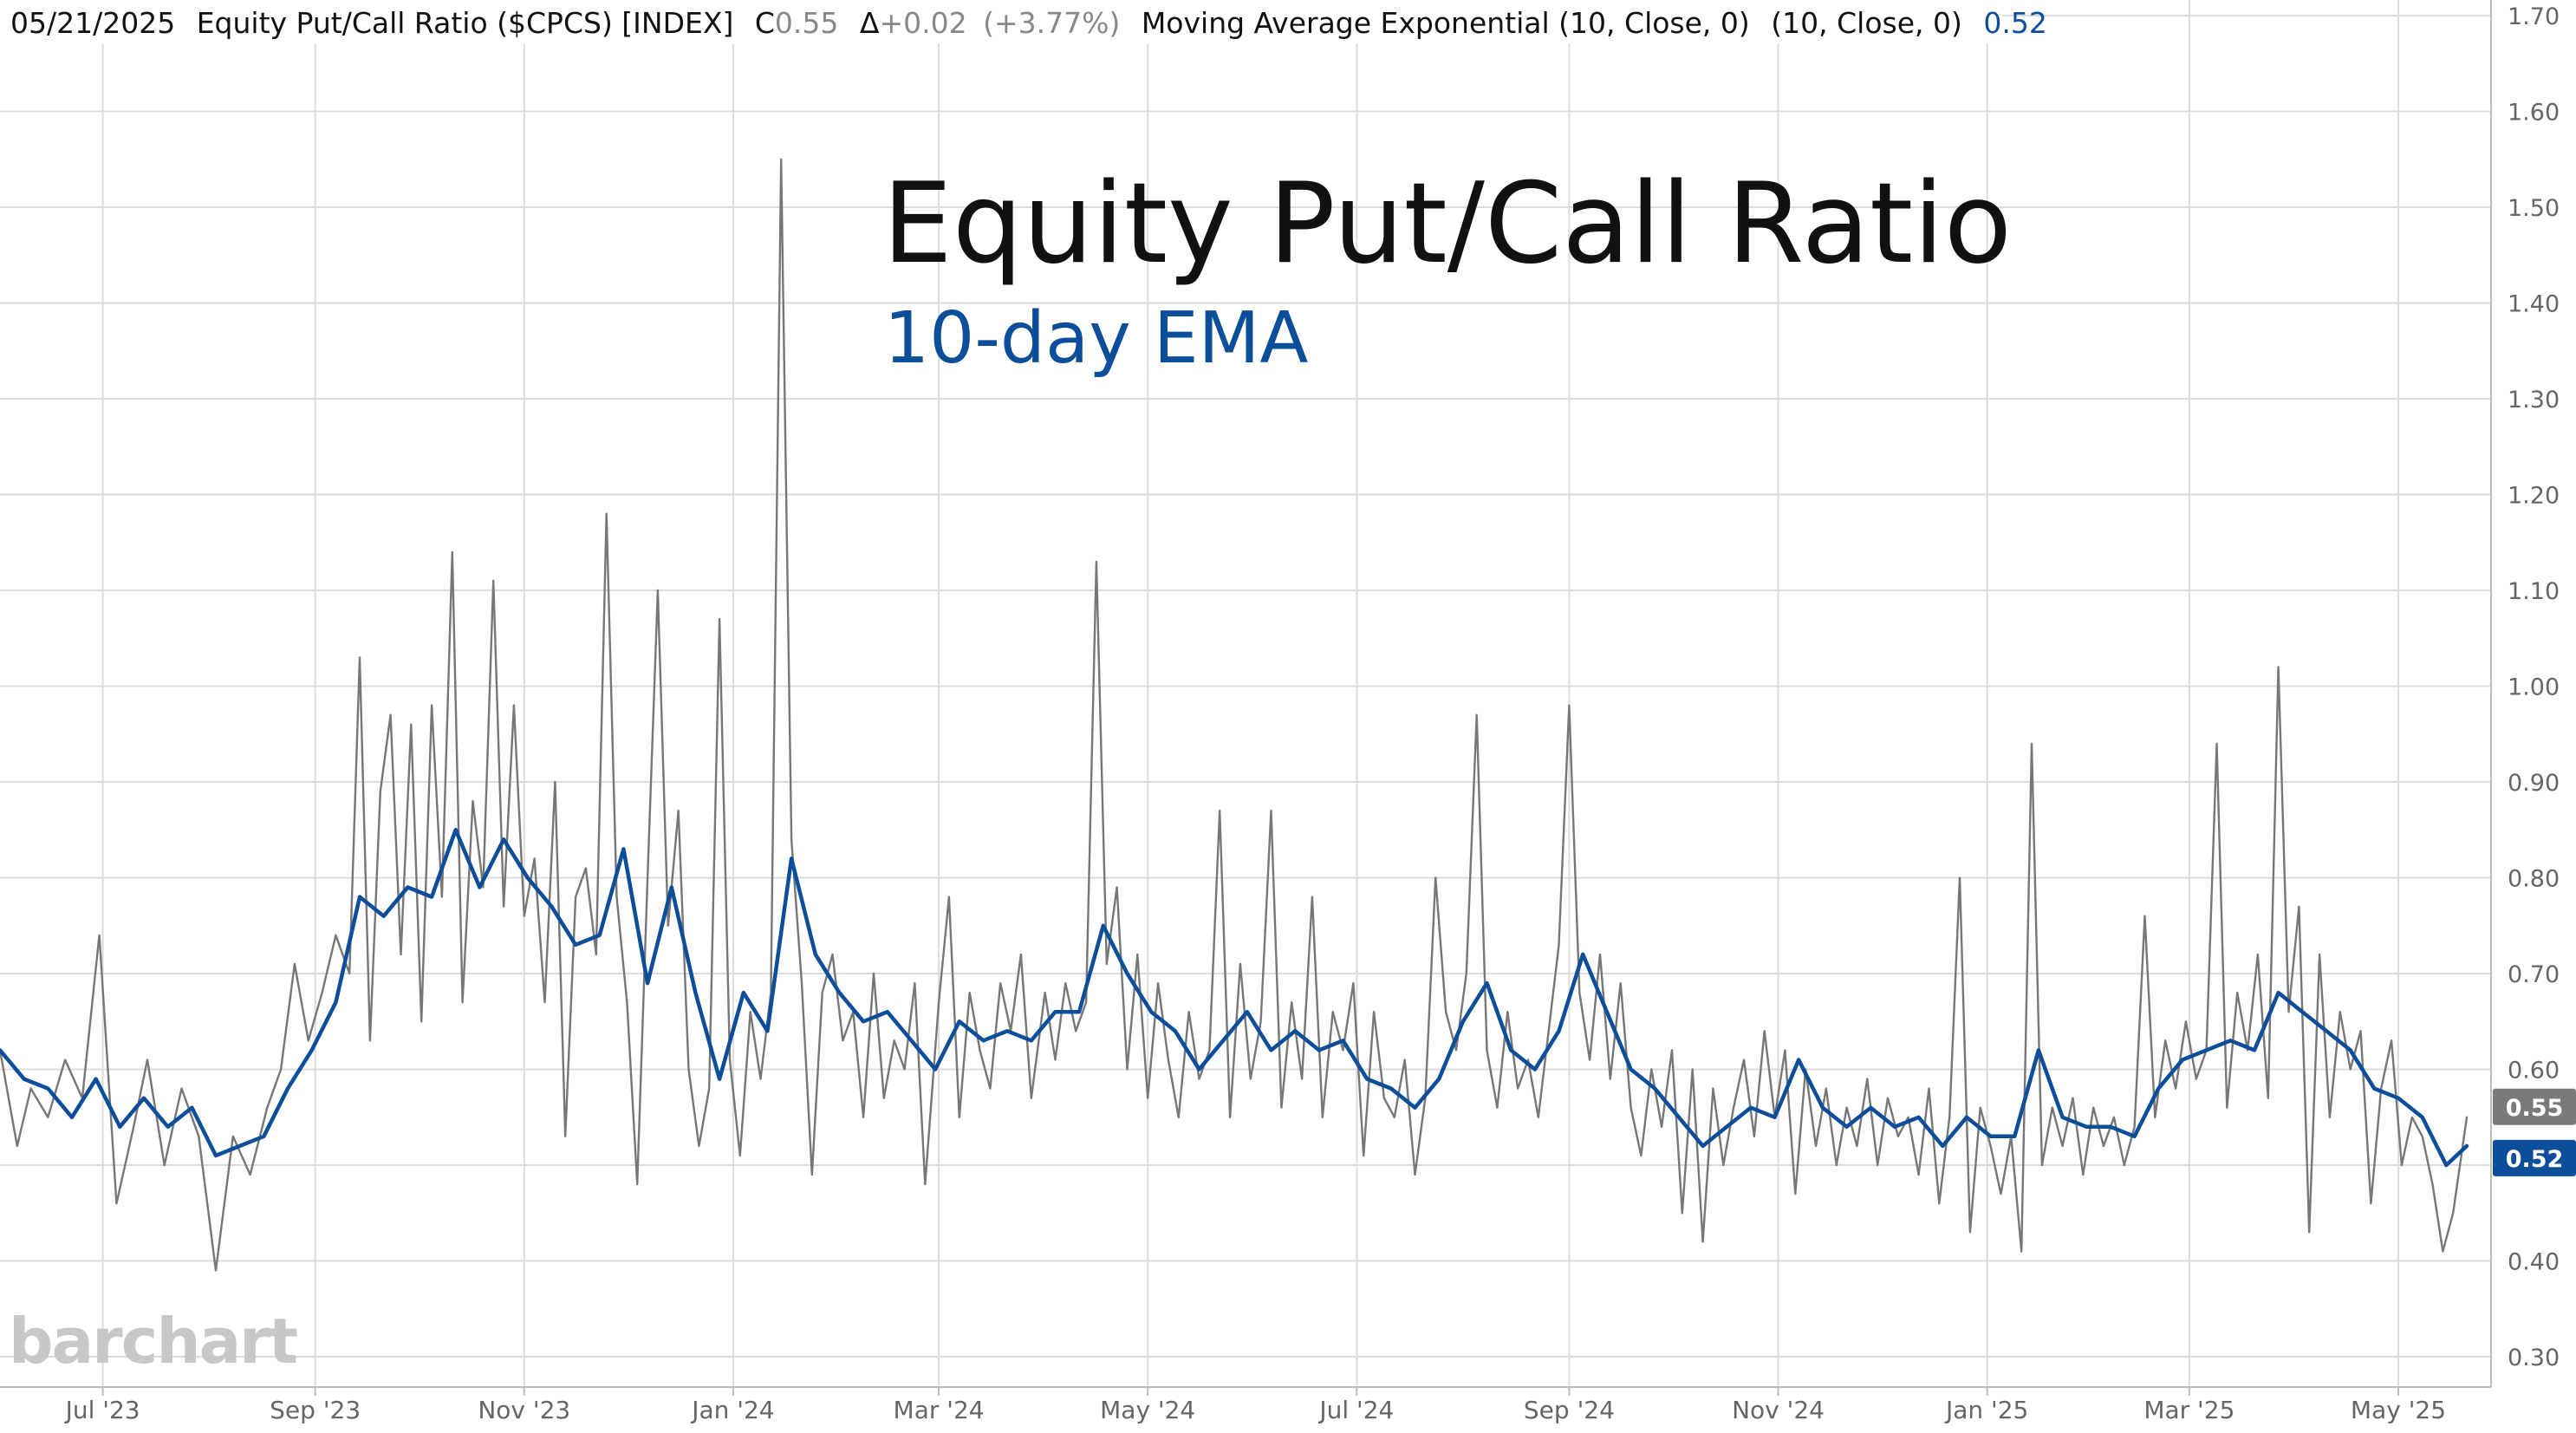  Describe the element at coordinates (1986, 1410) in the screenshot. I see `x-tick-label: Jan '25` at that location.